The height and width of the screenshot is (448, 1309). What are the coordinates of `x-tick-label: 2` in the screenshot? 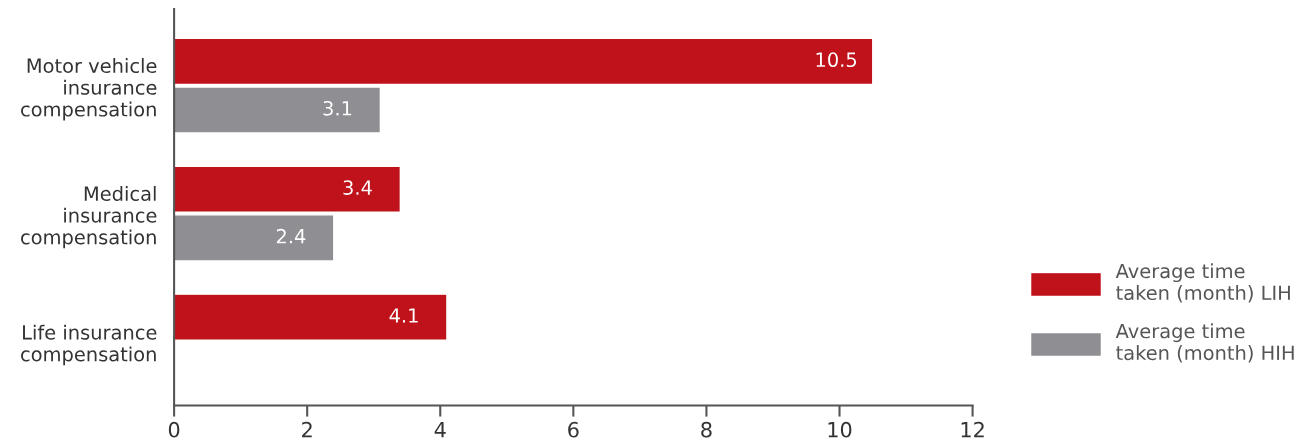 It's located at (307, 429).